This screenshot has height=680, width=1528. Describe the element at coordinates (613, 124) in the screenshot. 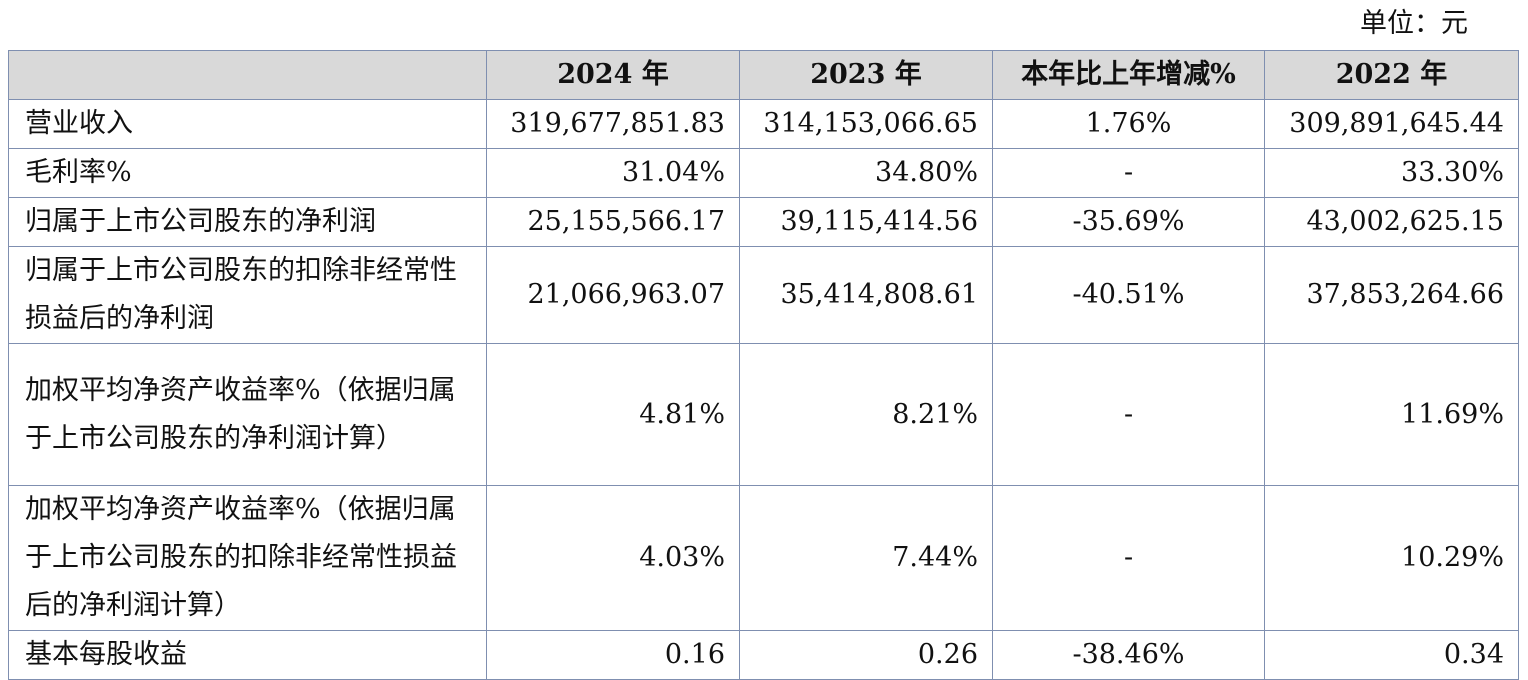

I see `value-2024: 319,677,851.83` at that location.